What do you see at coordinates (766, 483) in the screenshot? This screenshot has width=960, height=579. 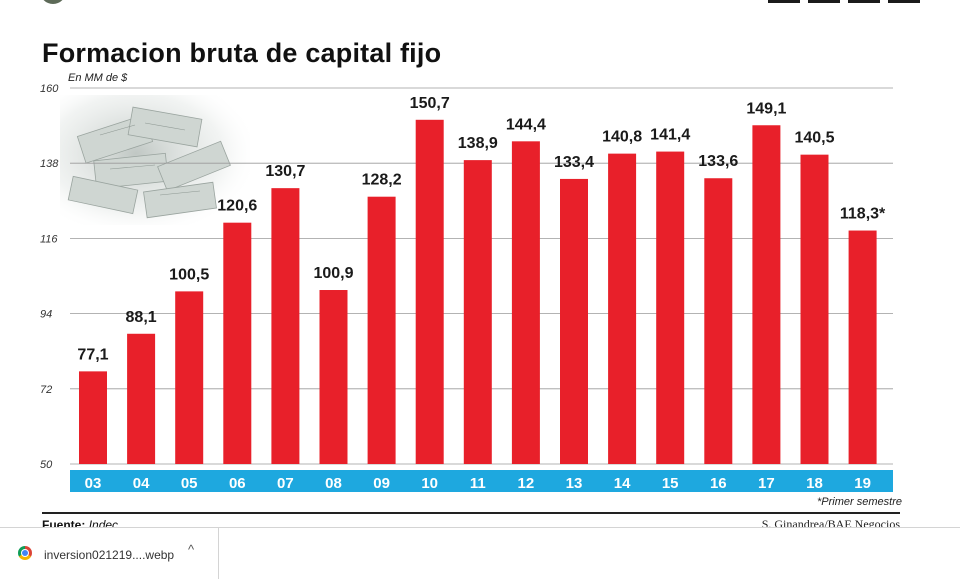 I see `x-tick-label: 17` at bounding box center [766, 483].